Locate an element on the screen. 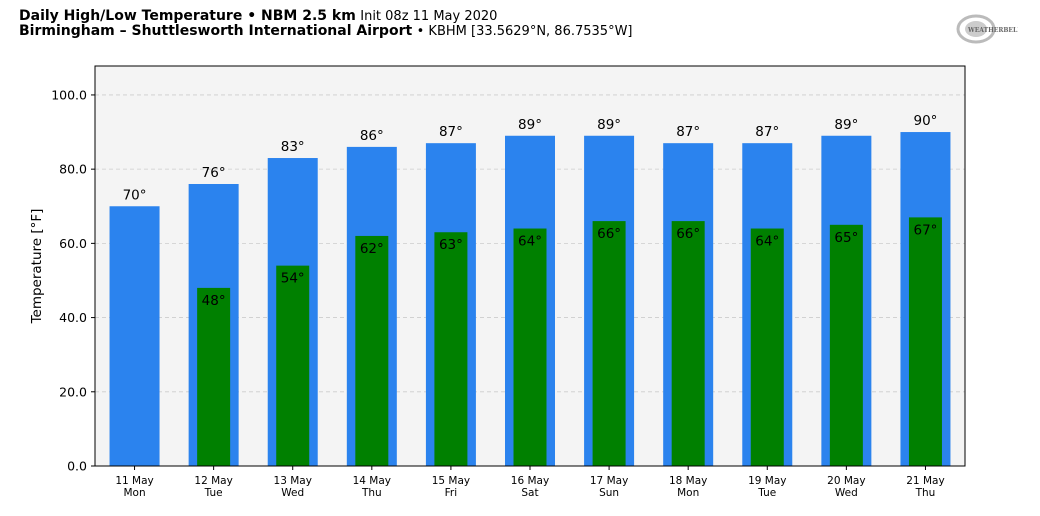 The height and width of the screenshot is (516, 1040). x-tick-label: 13 May is located at coordinates (293, 481).